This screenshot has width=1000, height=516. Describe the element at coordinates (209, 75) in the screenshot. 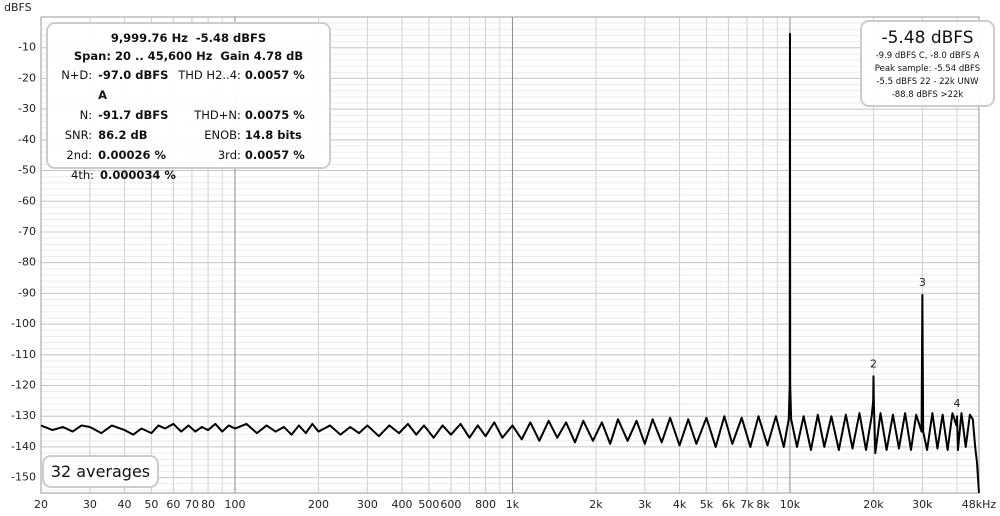

I see `info-label: THD H2..4:` at that location.